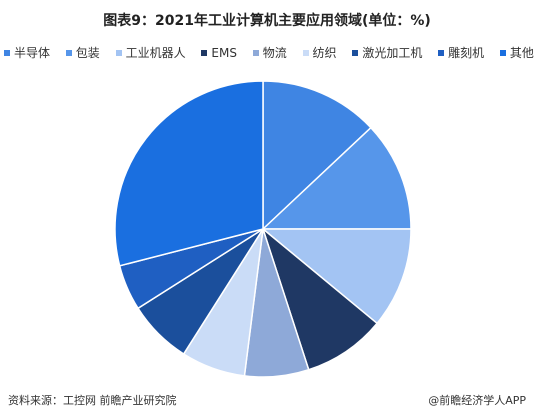 This screenshot has height=419, width=534. I want to click on legend-label: 物流, so click(274, 53).